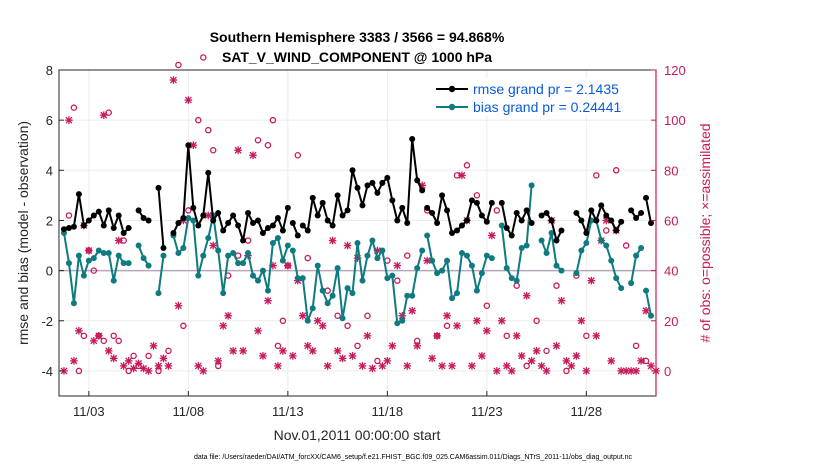 The image size is (830, 470). Describe the element at coordinates (667, 371) in the screenshot. I see `y-tick-label-right: 0` at that location.